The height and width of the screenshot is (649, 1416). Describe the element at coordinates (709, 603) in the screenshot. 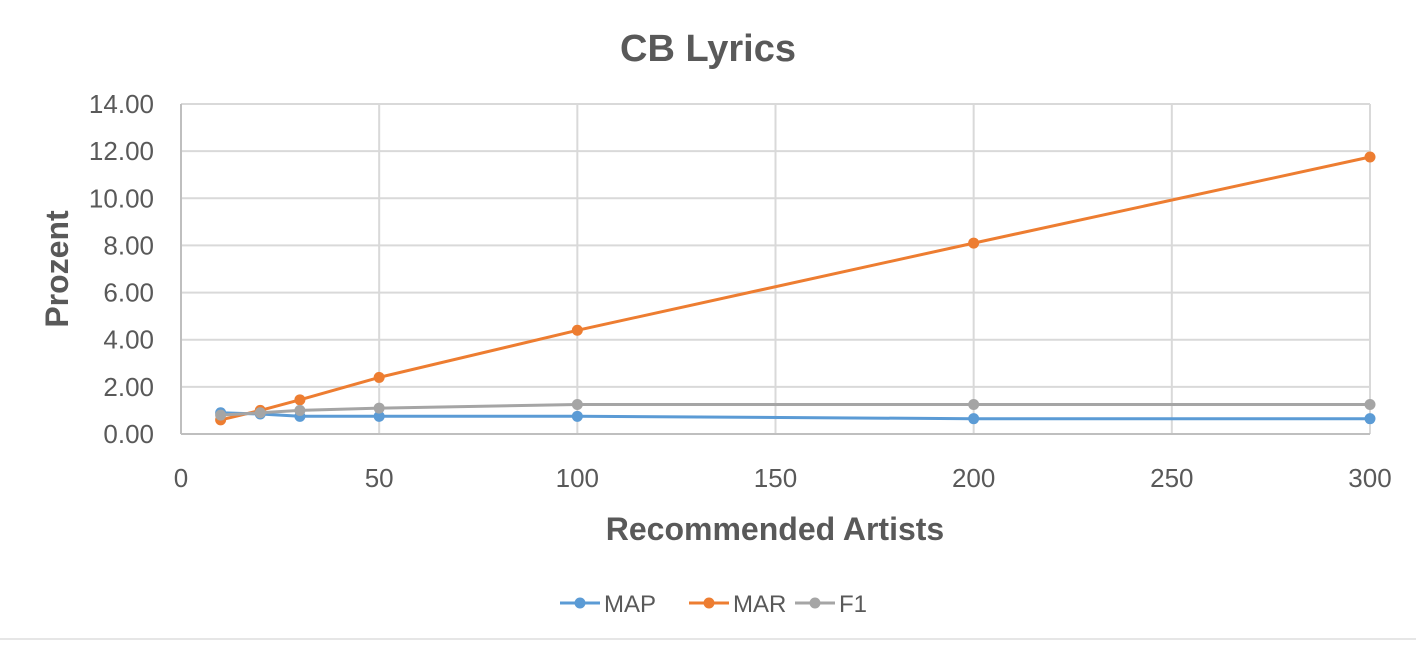

I see `legend-marker-mar` at that location.